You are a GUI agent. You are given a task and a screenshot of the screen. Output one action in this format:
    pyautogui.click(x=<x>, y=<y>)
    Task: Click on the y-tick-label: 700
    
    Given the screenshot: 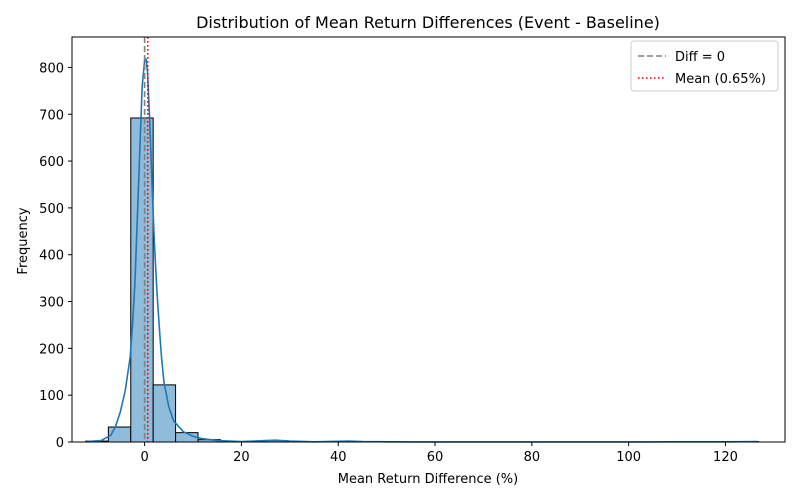 What is the action you would take?
    pyautogui.click(x=51, y=115)
    